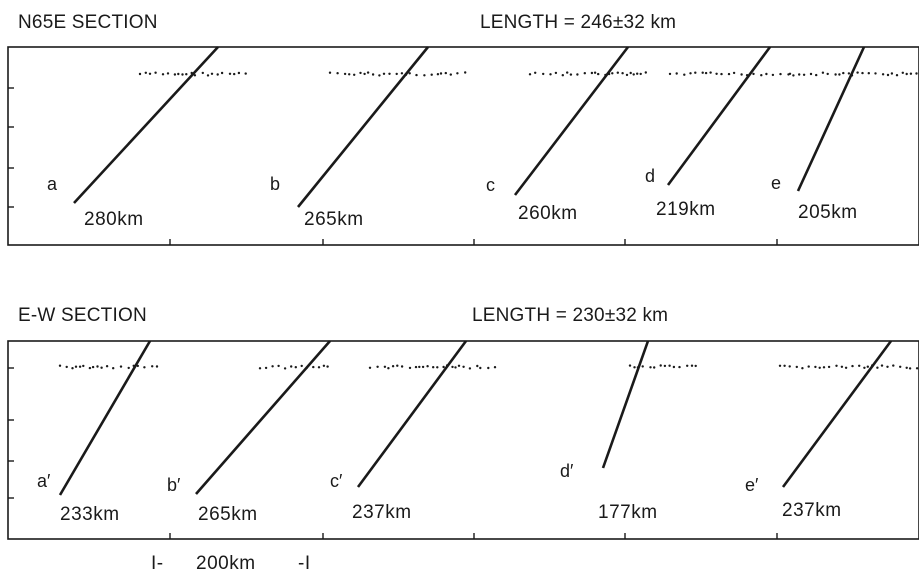  I want to click on slab-distance: 280km, so click(114, 219).